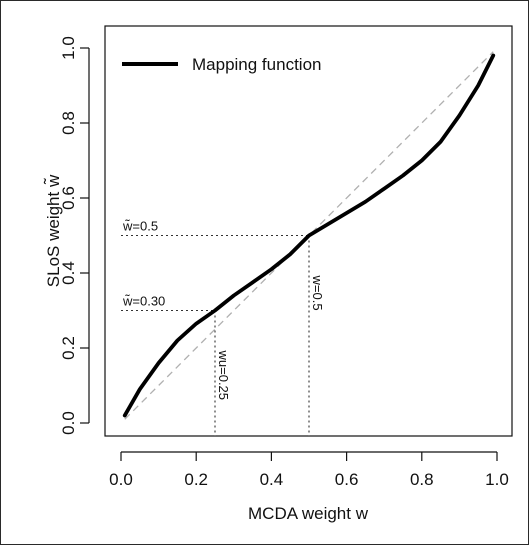 The height and width of the screenshot is (545, 529). What do you see at coordinates (68, 123) in the screenshot?
I see `y-tick-label: 0.8` at bounding box center [68, 123].